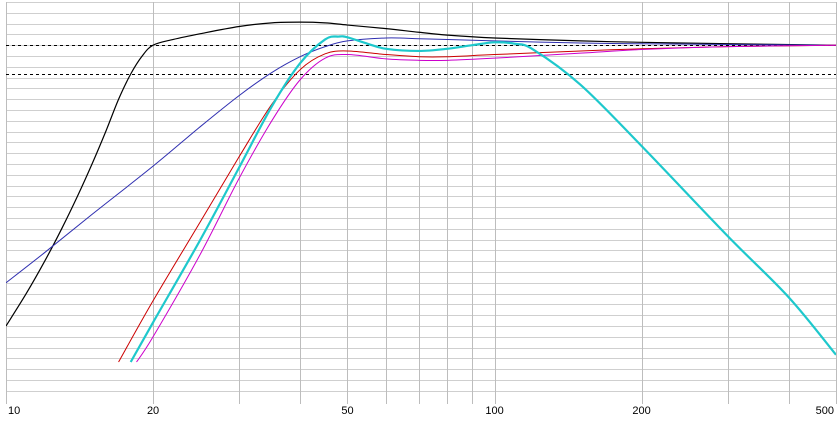 Image resolution: width=838 pixels, height=428 pixels. What do you see at coordinates (14, 411) in the screenshot?
I see `x-tick-label: 10` at bounding box center [14, 411].